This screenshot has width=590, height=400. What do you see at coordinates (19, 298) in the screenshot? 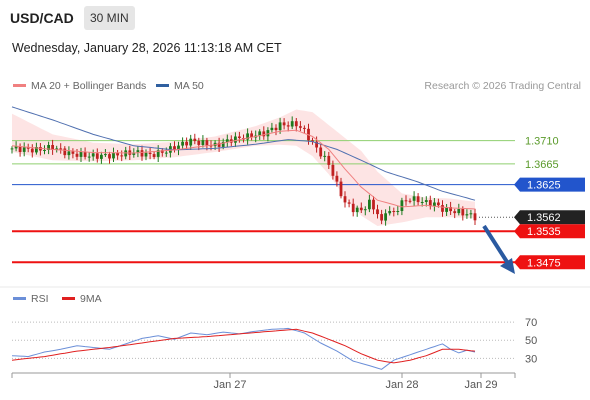
I see `rsi-swatch` at bounding box center [19, 298].